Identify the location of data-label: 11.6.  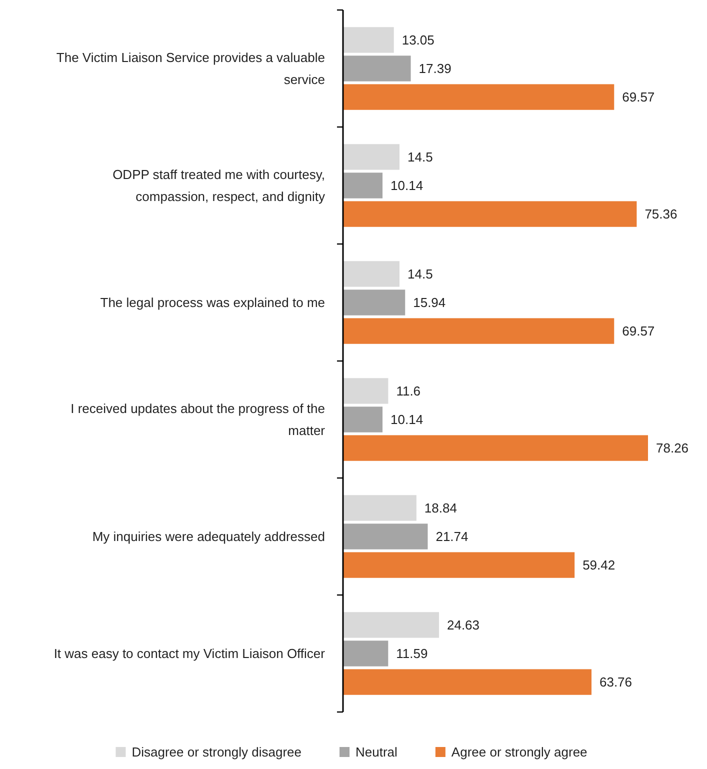
(408, 391).